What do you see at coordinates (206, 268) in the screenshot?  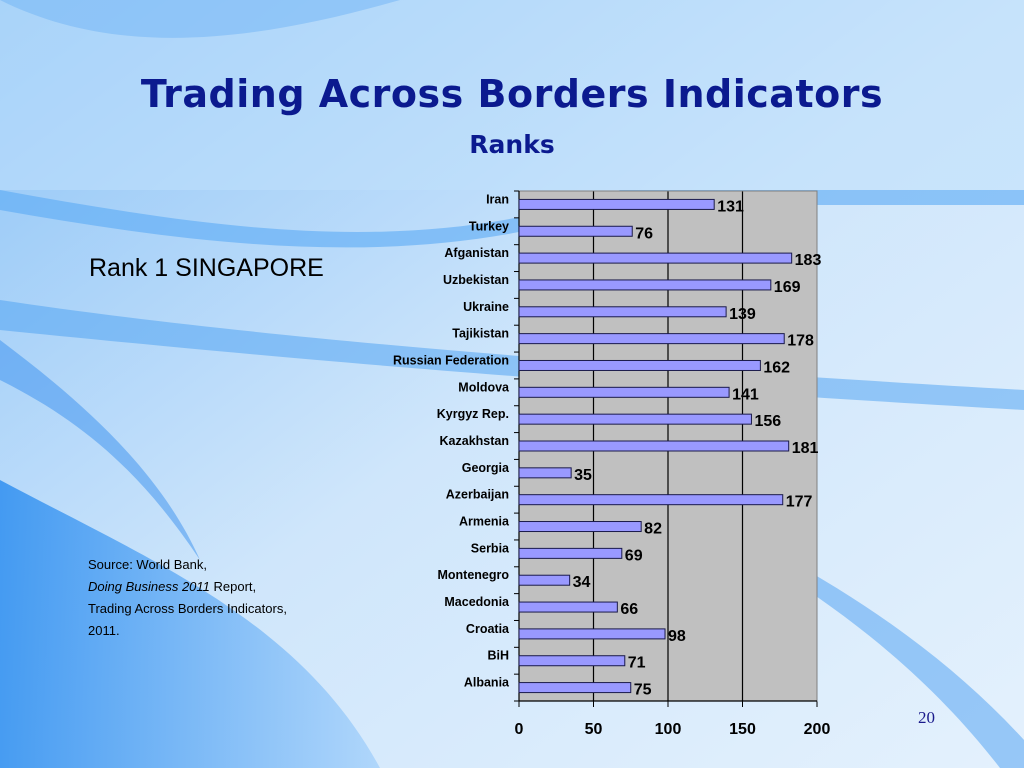 I see `rank-note: Rank 1 SINGAPORE` at bounding box center [206, 268].